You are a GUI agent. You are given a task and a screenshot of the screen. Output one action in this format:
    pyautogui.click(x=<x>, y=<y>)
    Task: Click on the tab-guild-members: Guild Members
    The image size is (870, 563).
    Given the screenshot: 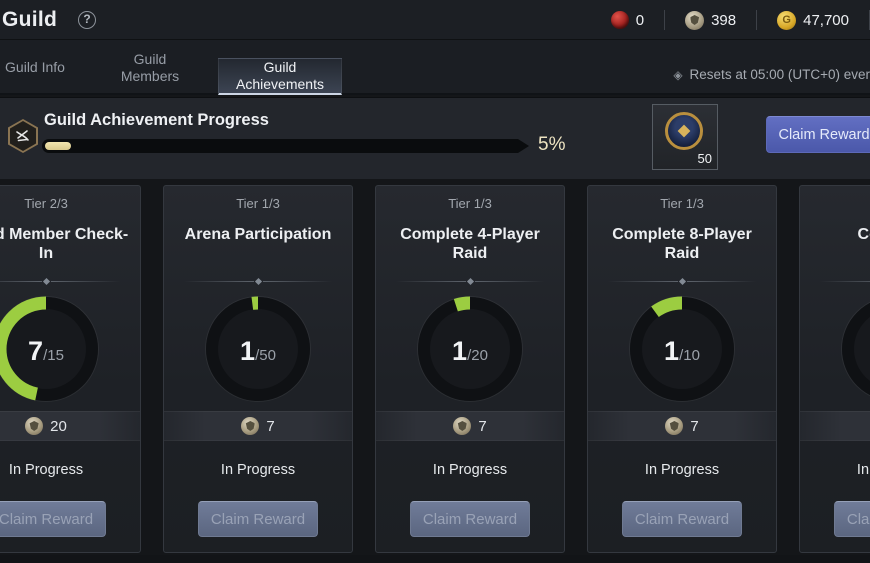 What is the action you would take?
    pyautogui.click(x=150, y=67)
    